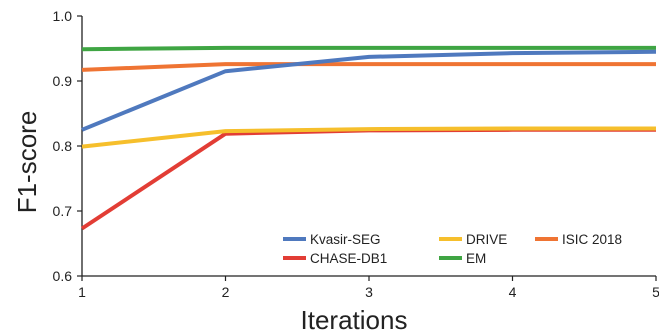 This screenshot has width=659, height=332. What do you see at coordinates (476, 258) in the screenshot?
I see `legend-label-em: EM` at bounding box center [476, 258].